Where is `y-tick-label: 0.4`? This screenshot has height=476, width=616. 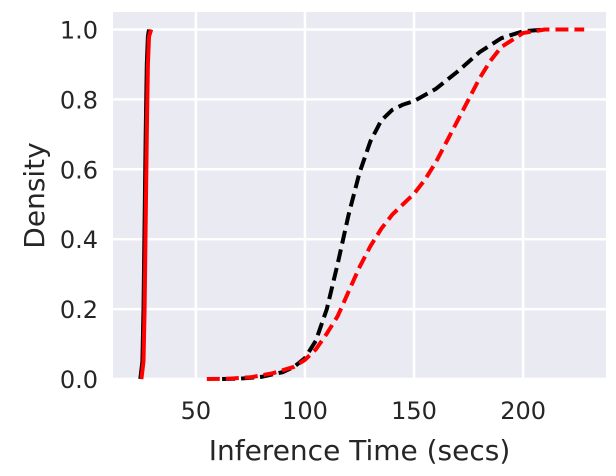
y-tick-label: 0.4 is located at coordinates (79, 240).